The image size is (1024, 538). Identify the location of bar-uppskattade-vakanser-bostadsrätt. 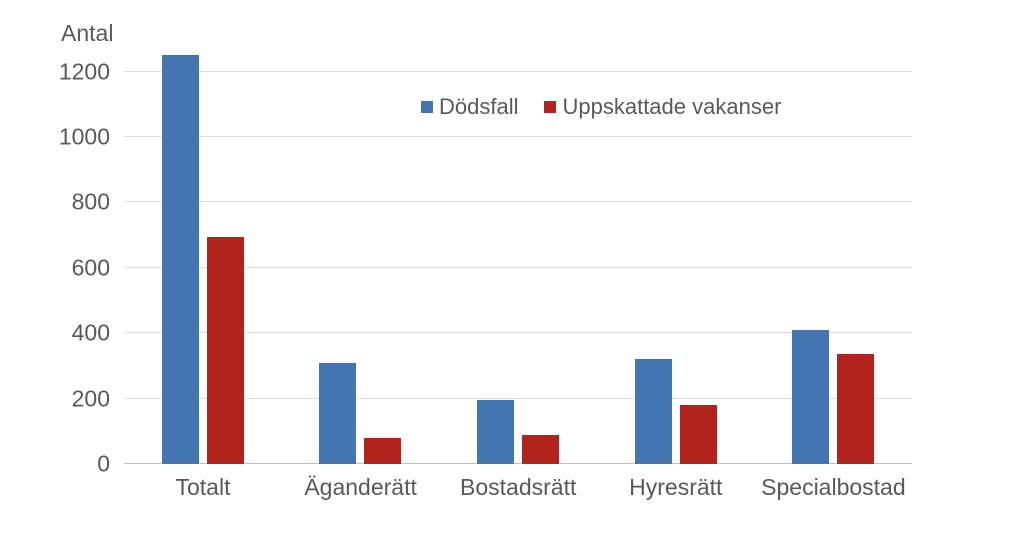
(540, 449).